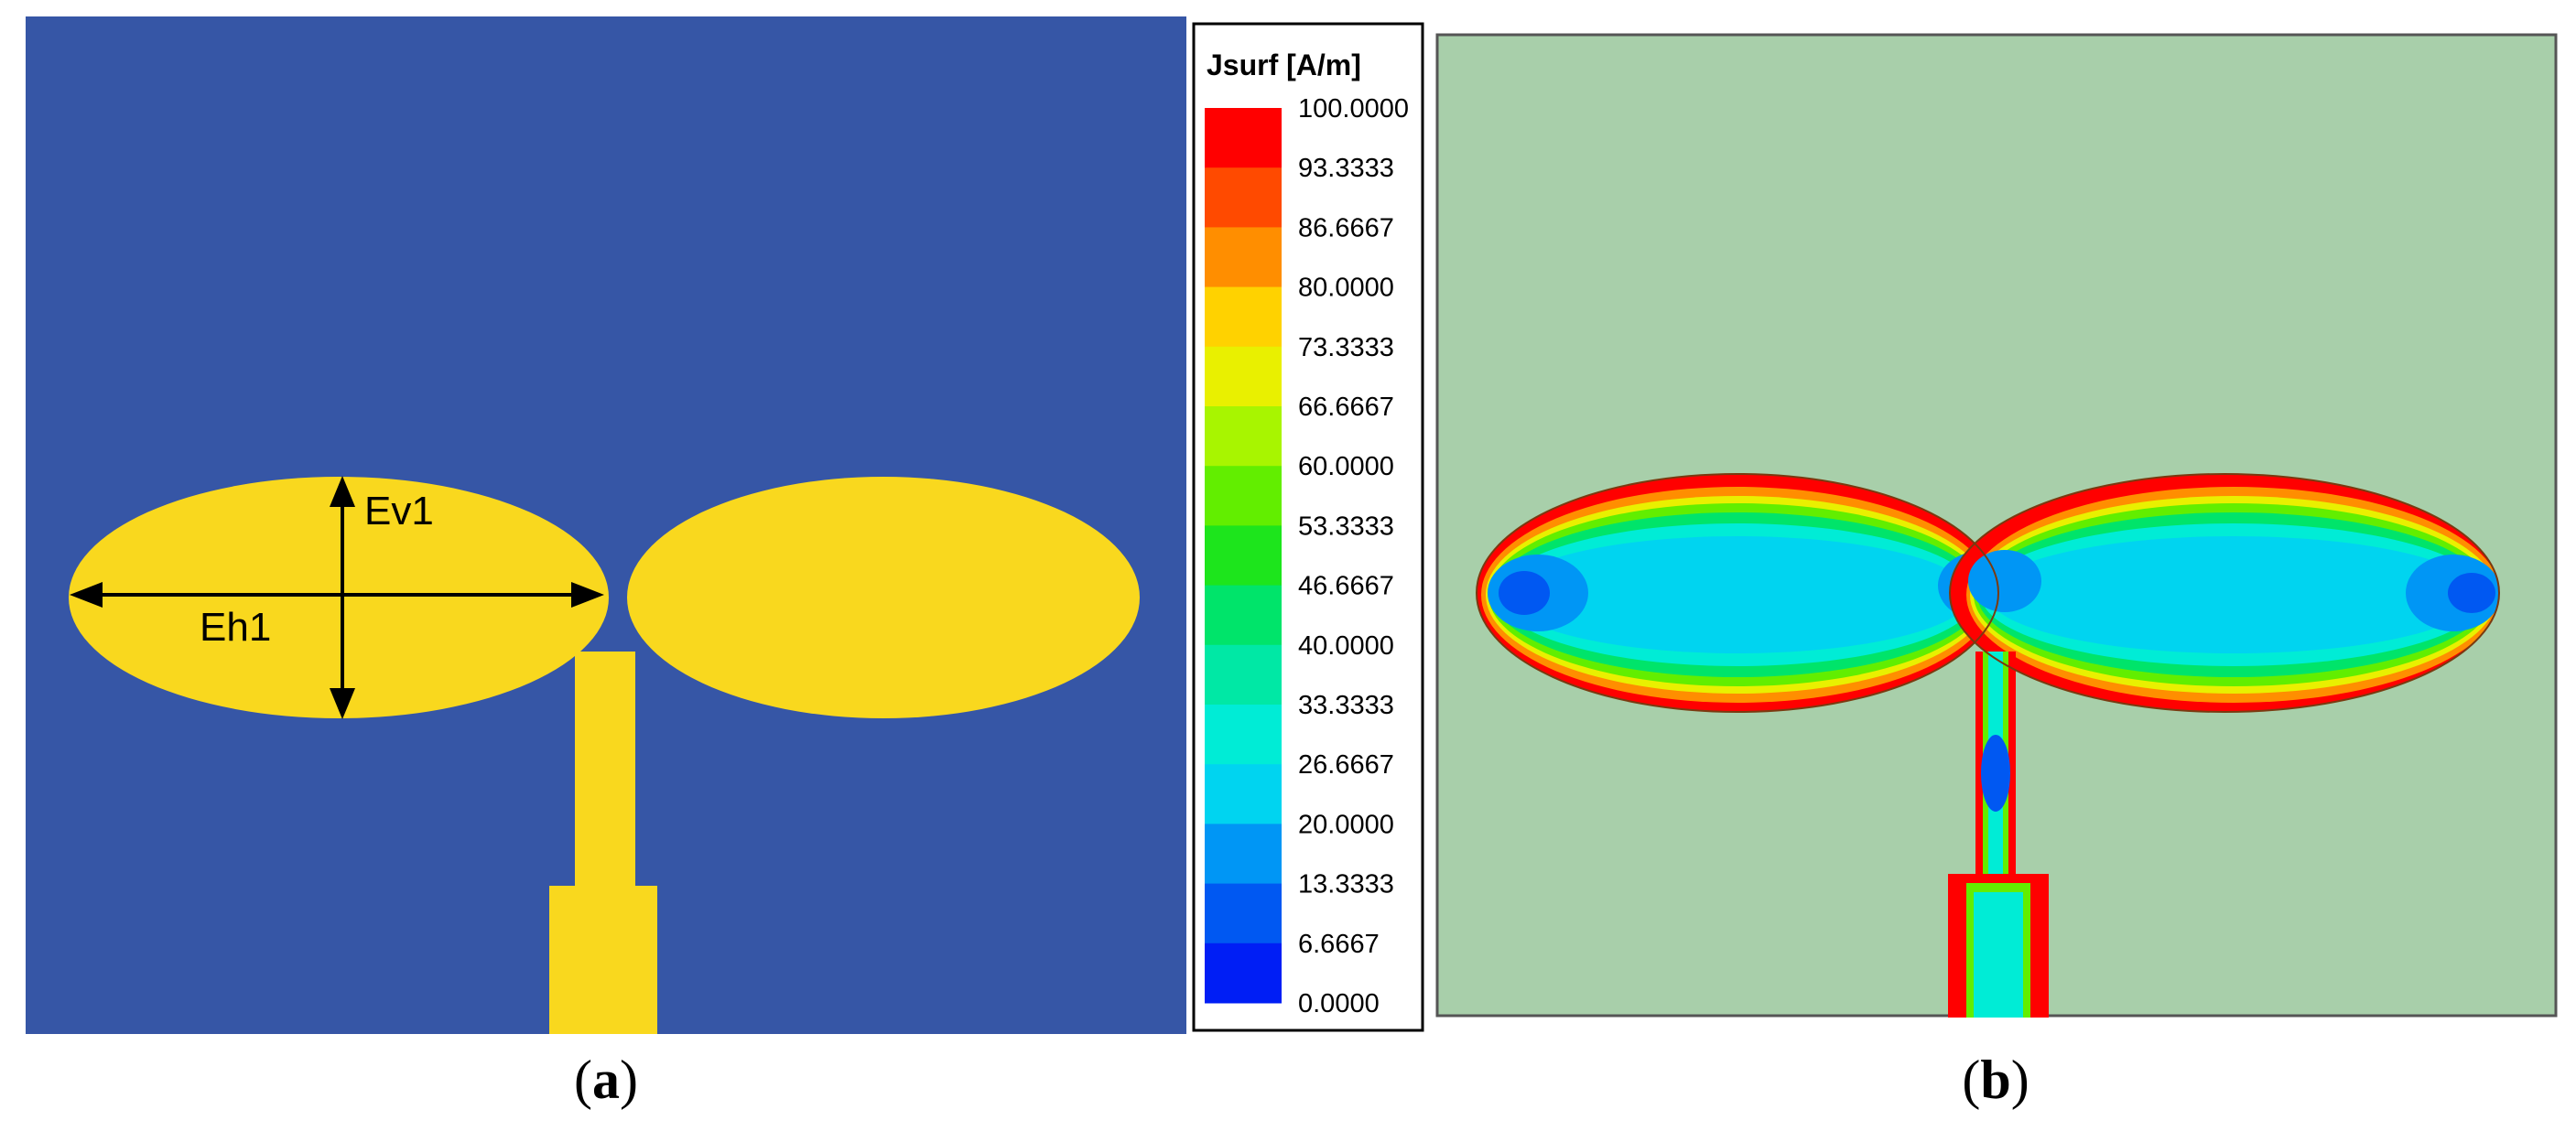  I want to click on legend-tick-label: 6.6667, so click(1339, 945).